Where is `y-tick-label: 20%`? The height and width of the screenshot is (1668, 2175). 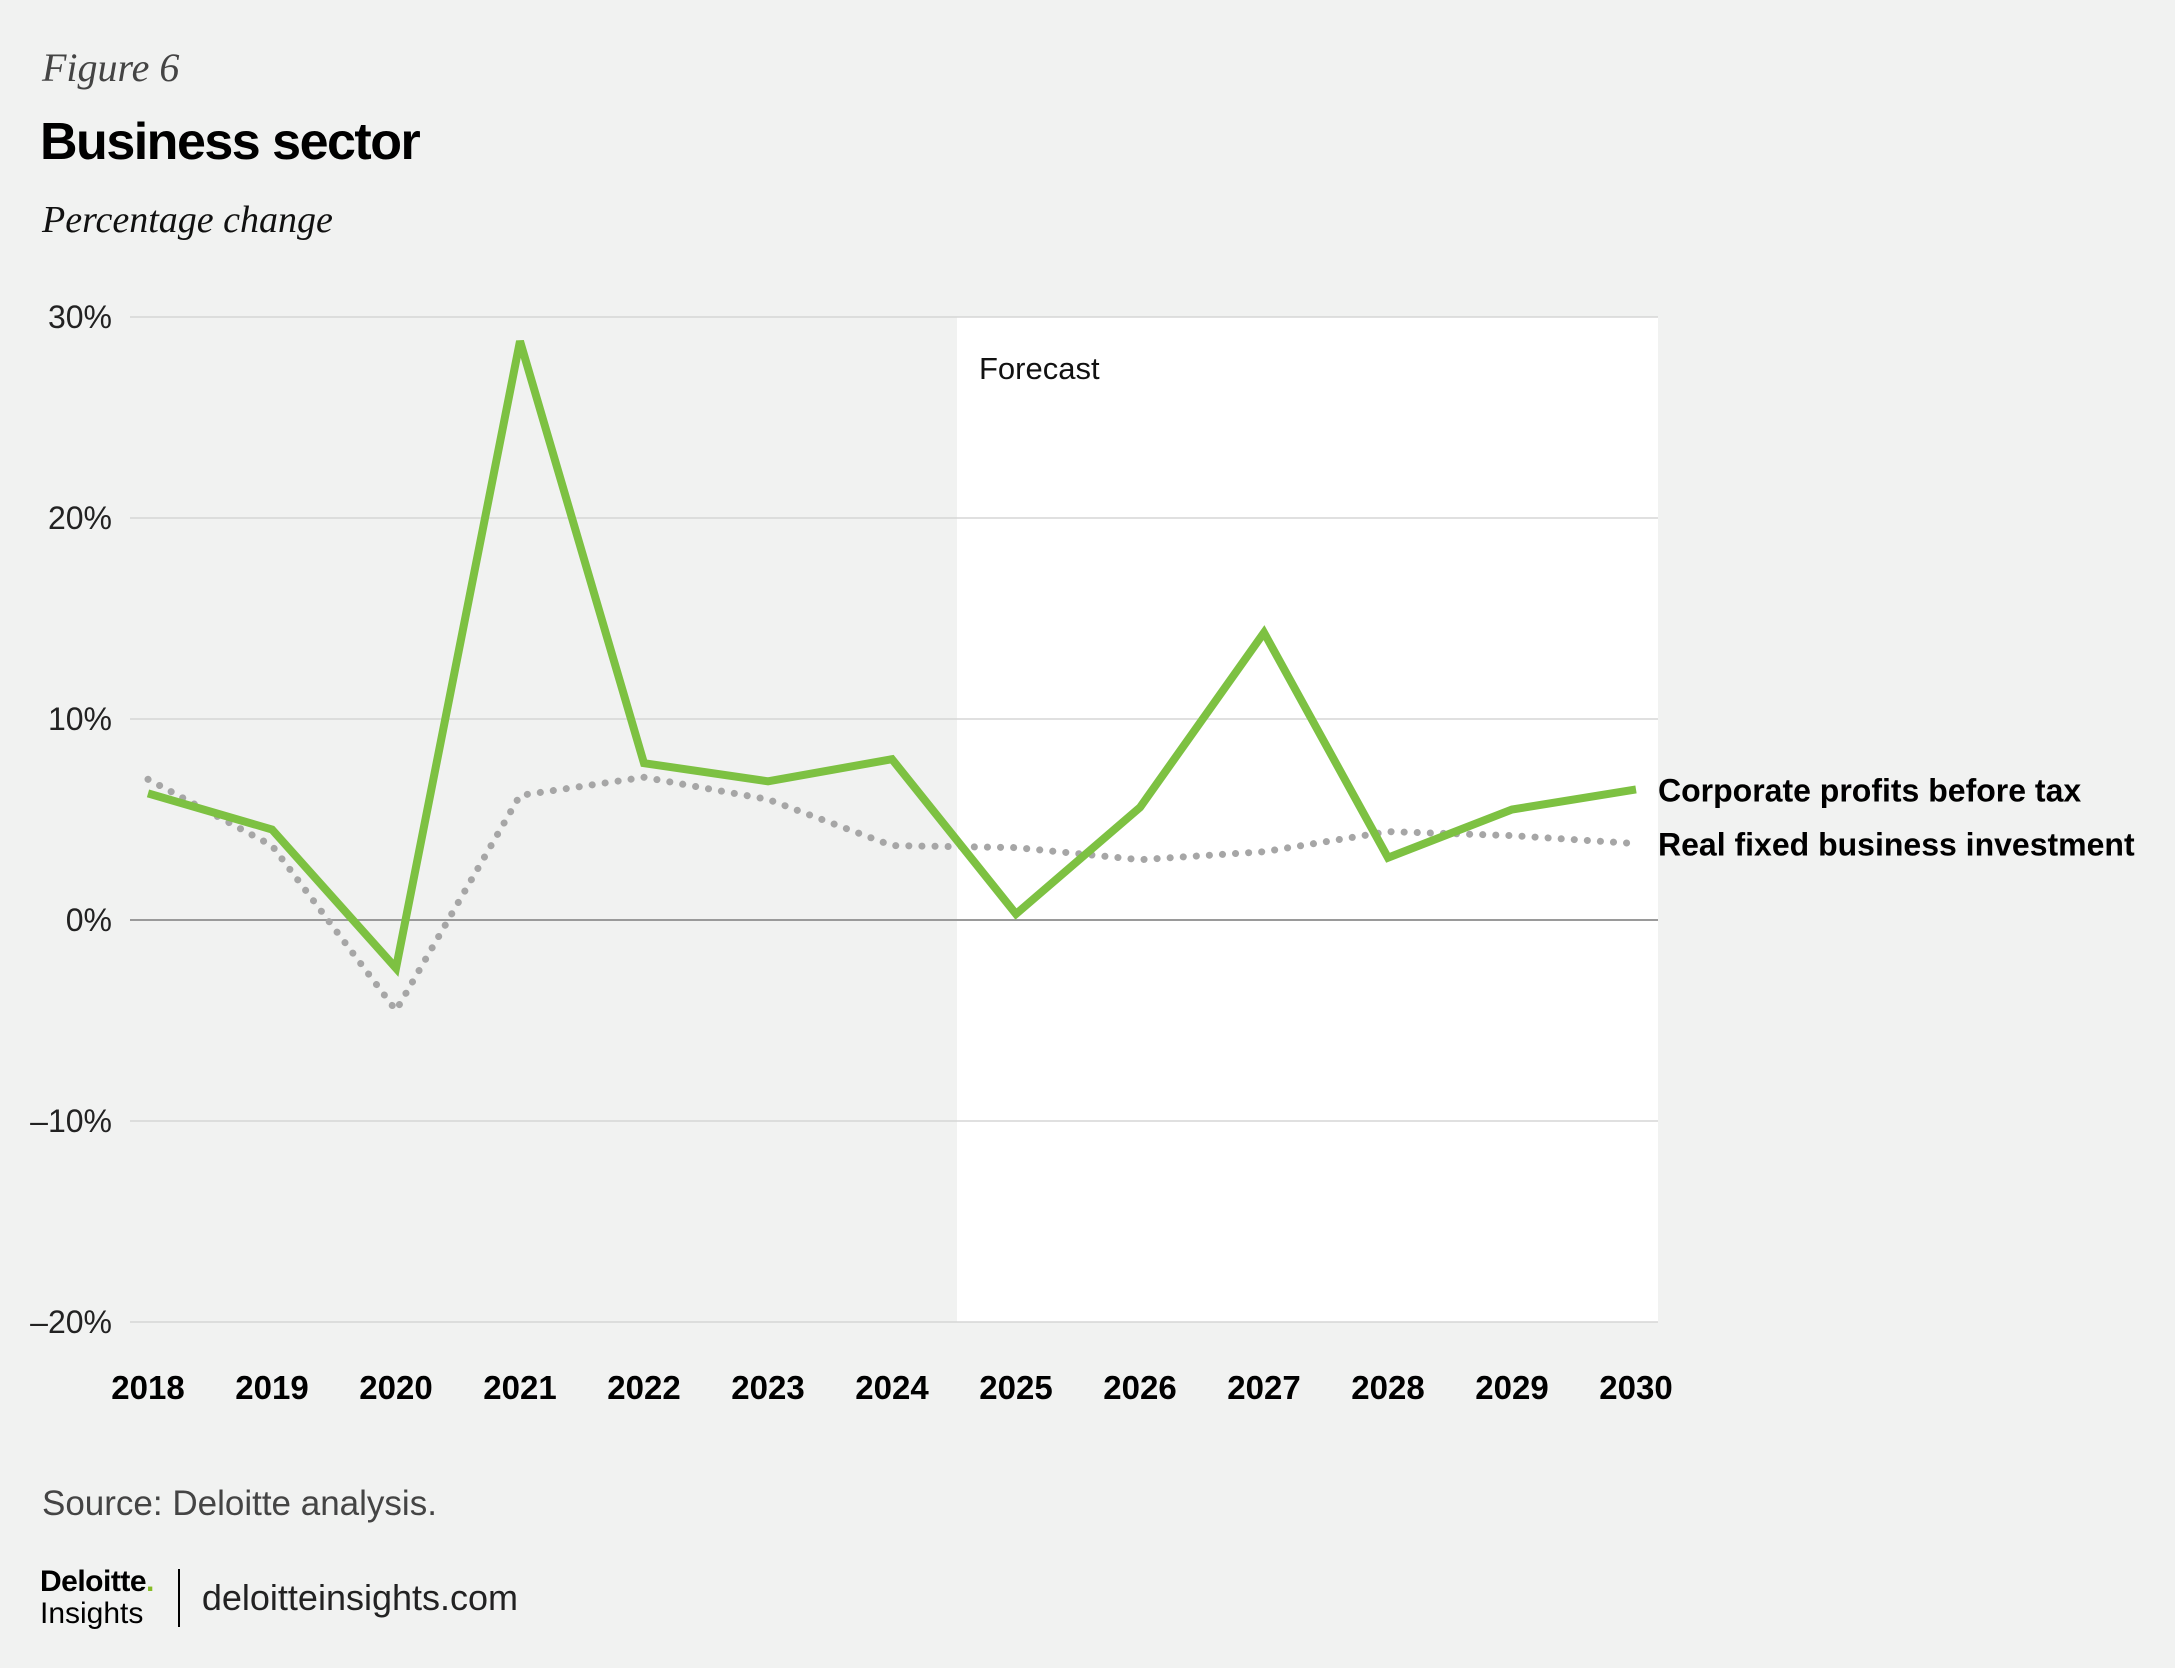 y-tick-label: 20% is located at coordinates (80, 518).